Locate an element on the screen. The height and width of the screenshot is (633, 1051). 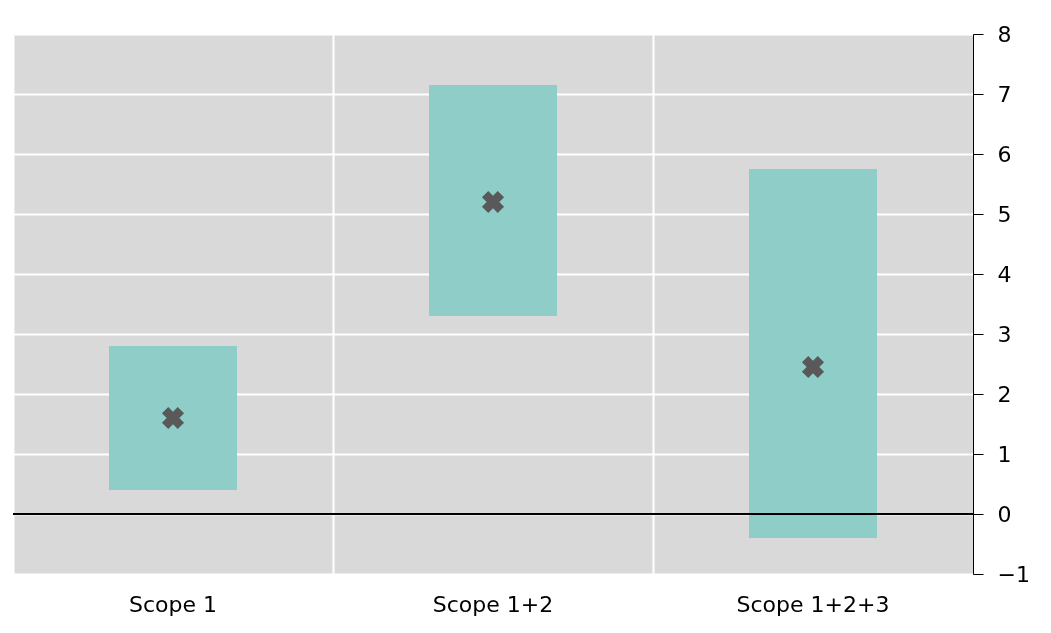
y-tick-label: −1 is located at coordinates (1013, 574).